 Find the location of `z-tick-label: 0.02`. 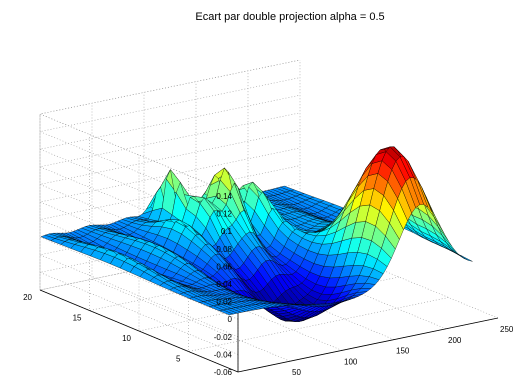

z-tick-label: 0.02 is located at coordinates (224, 302).